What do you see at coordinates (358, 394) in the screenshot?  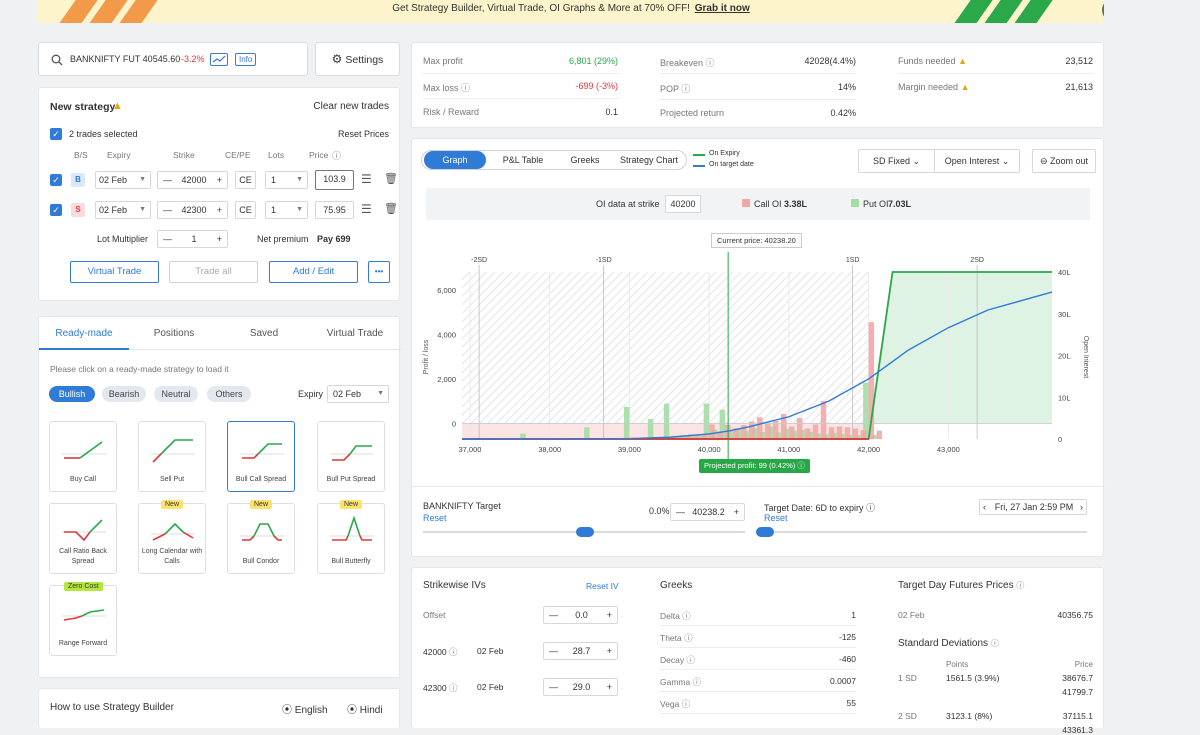 I see `readymade-expiry-select: 02 Feb ▼` at bounding box center [358, 394].